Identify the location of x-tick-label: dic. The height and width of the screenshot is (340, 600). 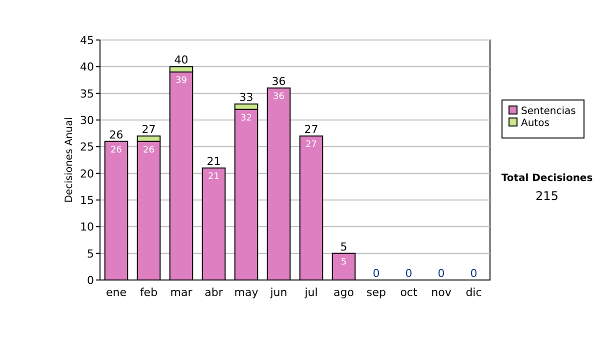
(474, 292).